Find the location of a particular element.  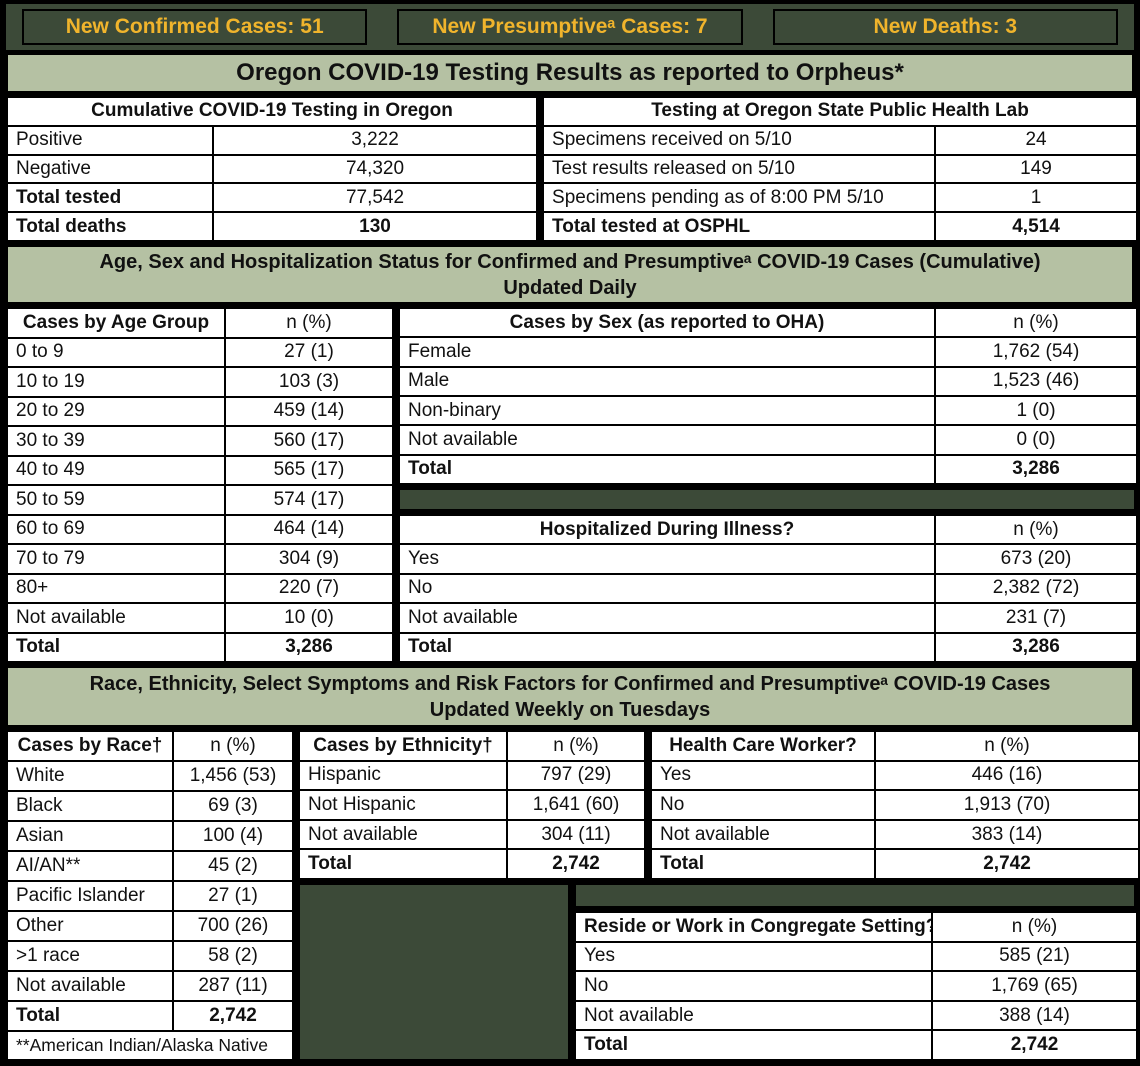

table-row: Not available 0 (0) is located at coordinates (768, 440).